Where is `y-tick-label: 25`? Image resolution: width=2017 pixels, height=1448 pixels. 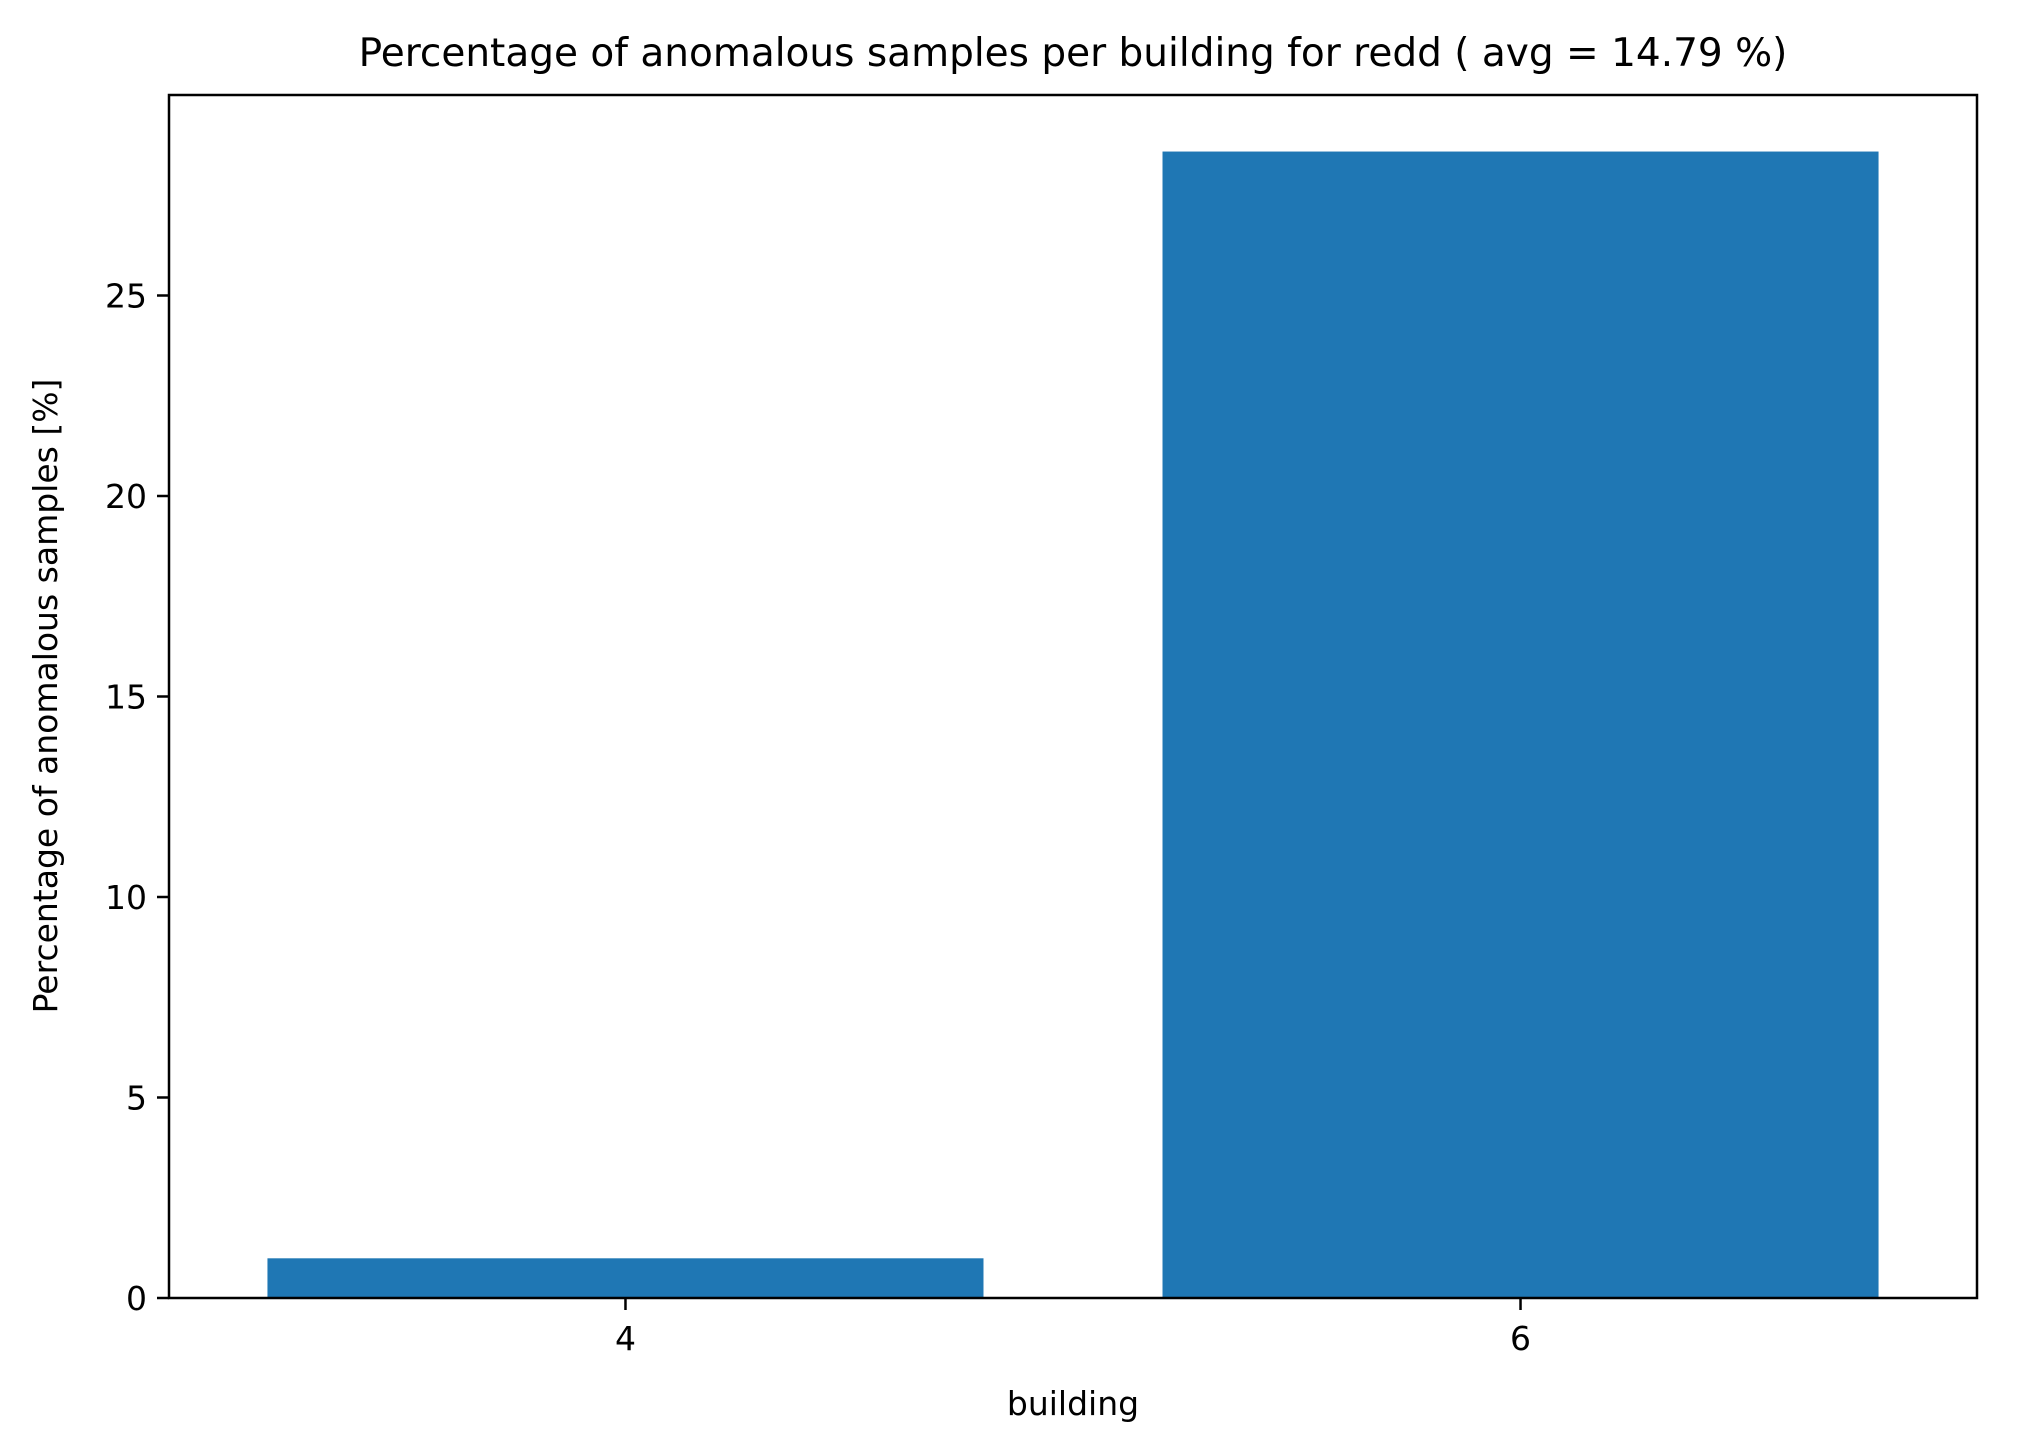
y-tick-label: 25 is located at coordinates (126, 296).